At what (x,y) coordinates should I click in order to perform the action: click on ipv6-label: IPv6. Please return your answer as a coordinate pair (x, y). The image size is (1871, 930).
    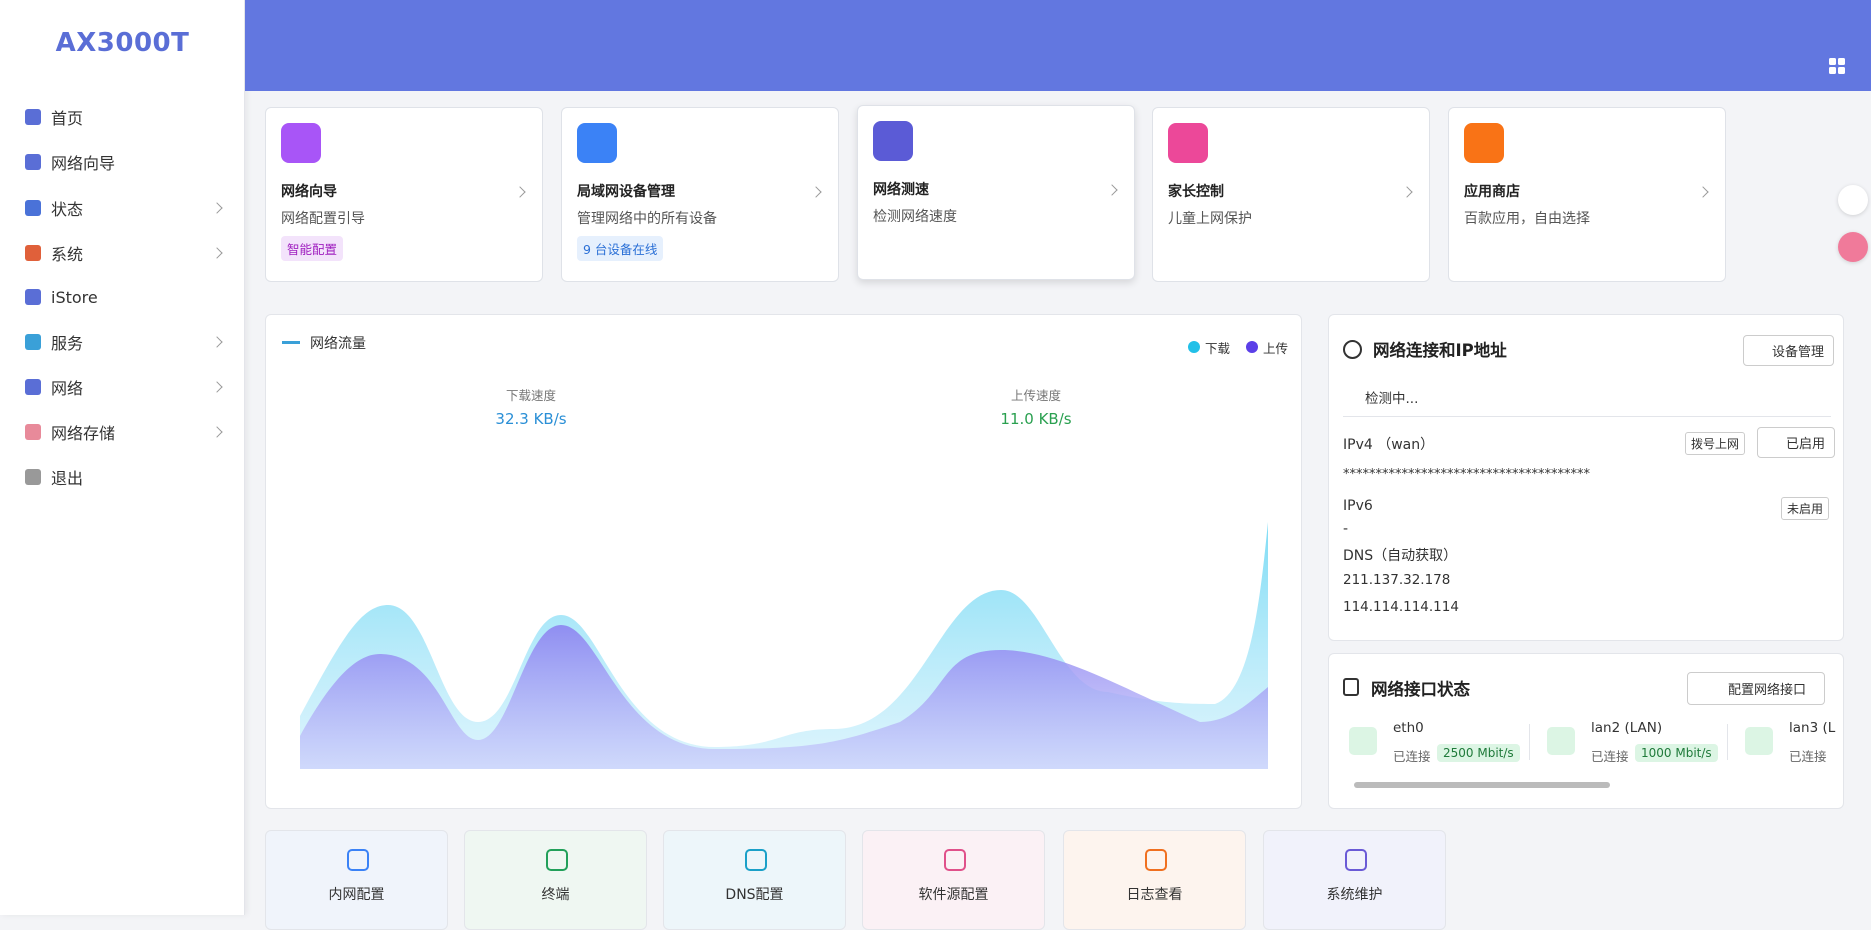
    Looking at the image, I should click on (1358, 506).